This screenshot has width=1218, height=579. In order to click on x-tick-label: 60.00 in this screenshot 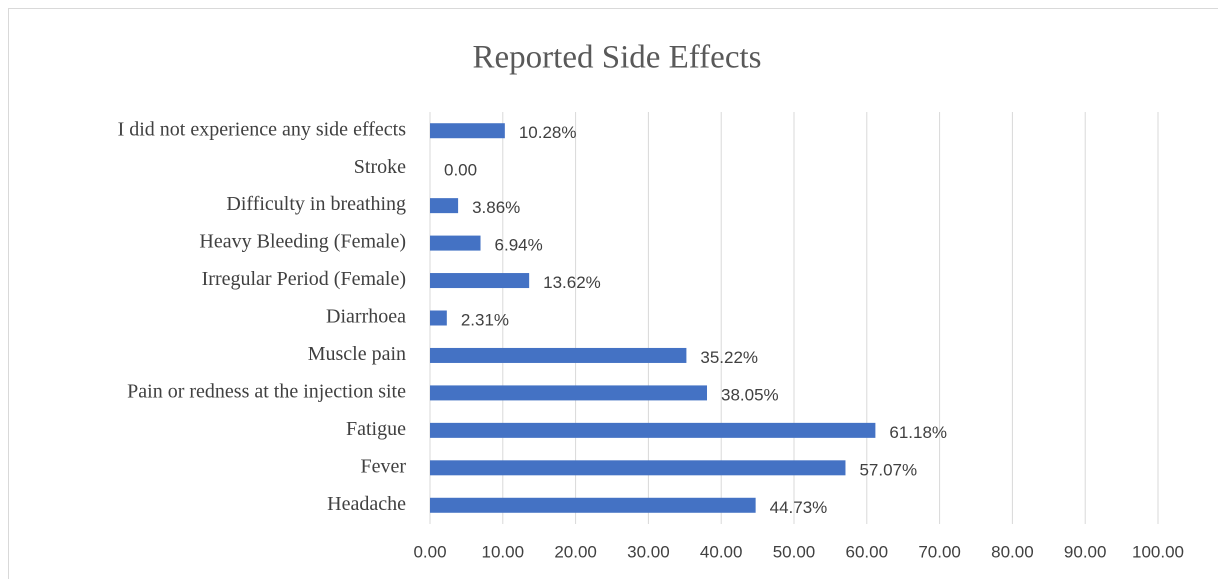, I will do `click(867, 551)`.